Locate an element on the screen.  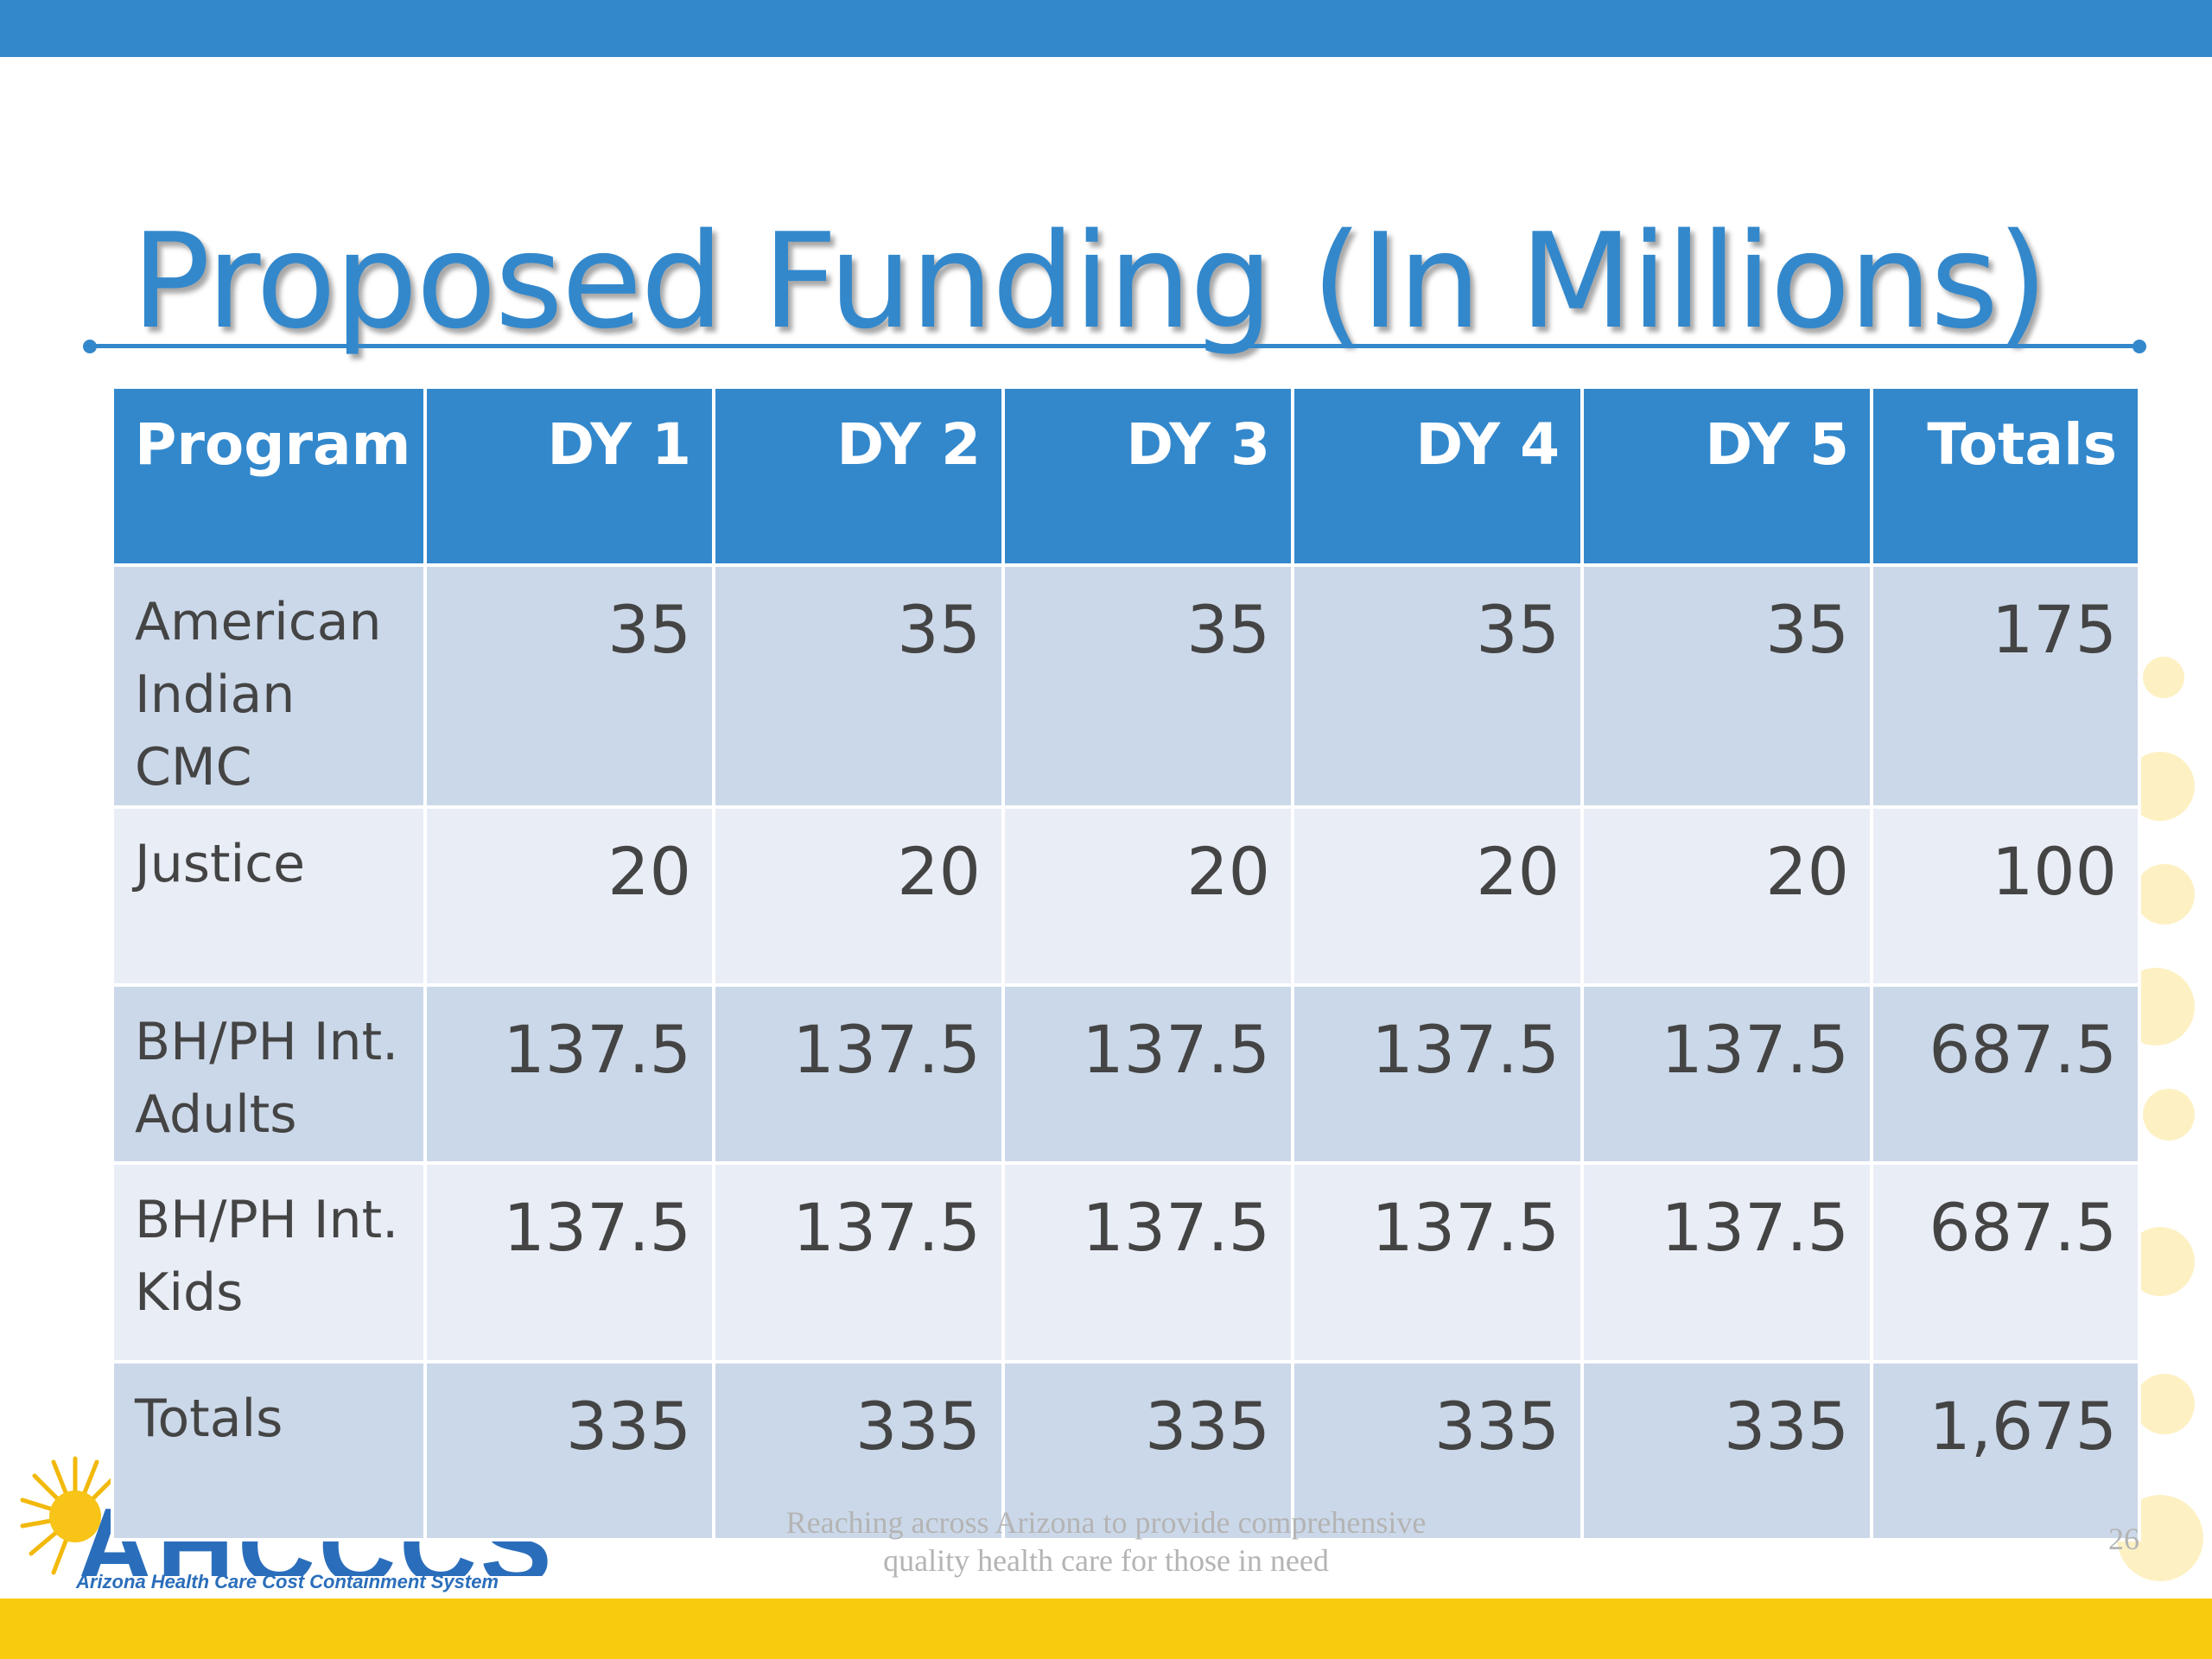
title-underline-dot-left is located at coordinates (90, 346).